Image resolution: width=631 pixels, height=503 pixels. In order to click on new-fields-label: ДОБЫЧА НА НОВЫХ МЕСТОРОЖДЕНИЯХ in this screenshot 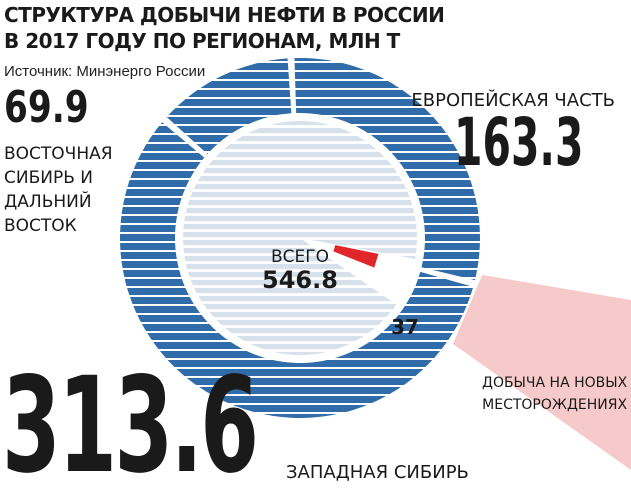, I will do `click(554, 394)`.